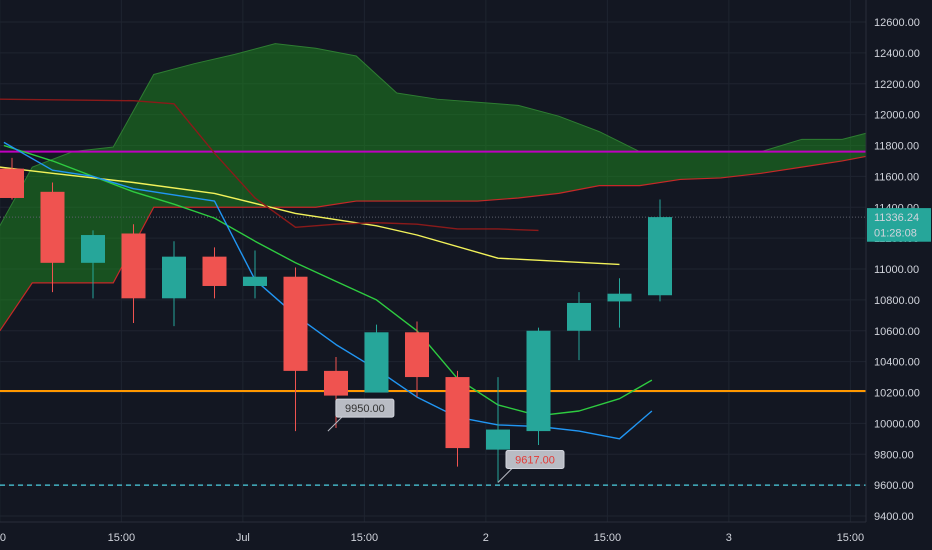 This screenshot has height=550, width=932. I want to click on price-tick-label: 11600.00, so click(896, 177).